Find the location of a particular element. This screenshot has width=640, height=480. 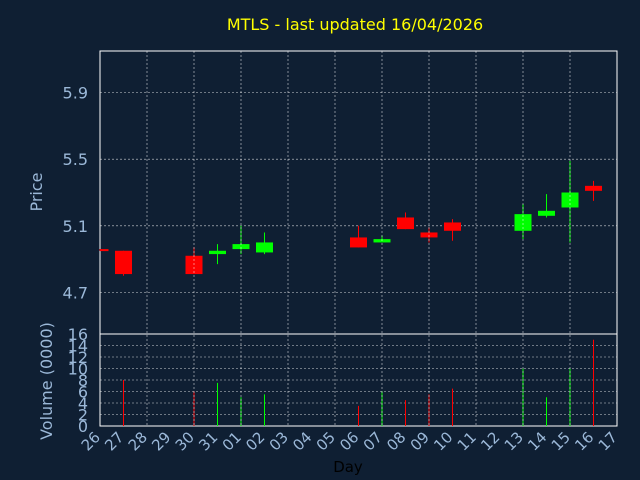

volume-y-tick-label: 14 is located at coordinates (78, 346).